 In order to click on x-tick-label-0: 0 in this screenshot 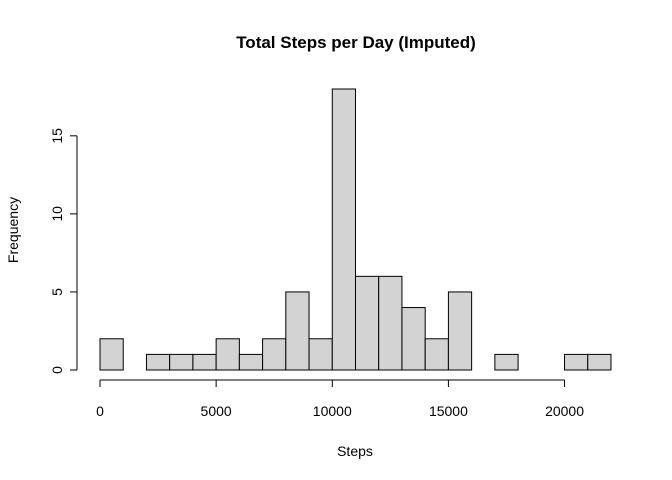, I will do `click(100, 411)`.